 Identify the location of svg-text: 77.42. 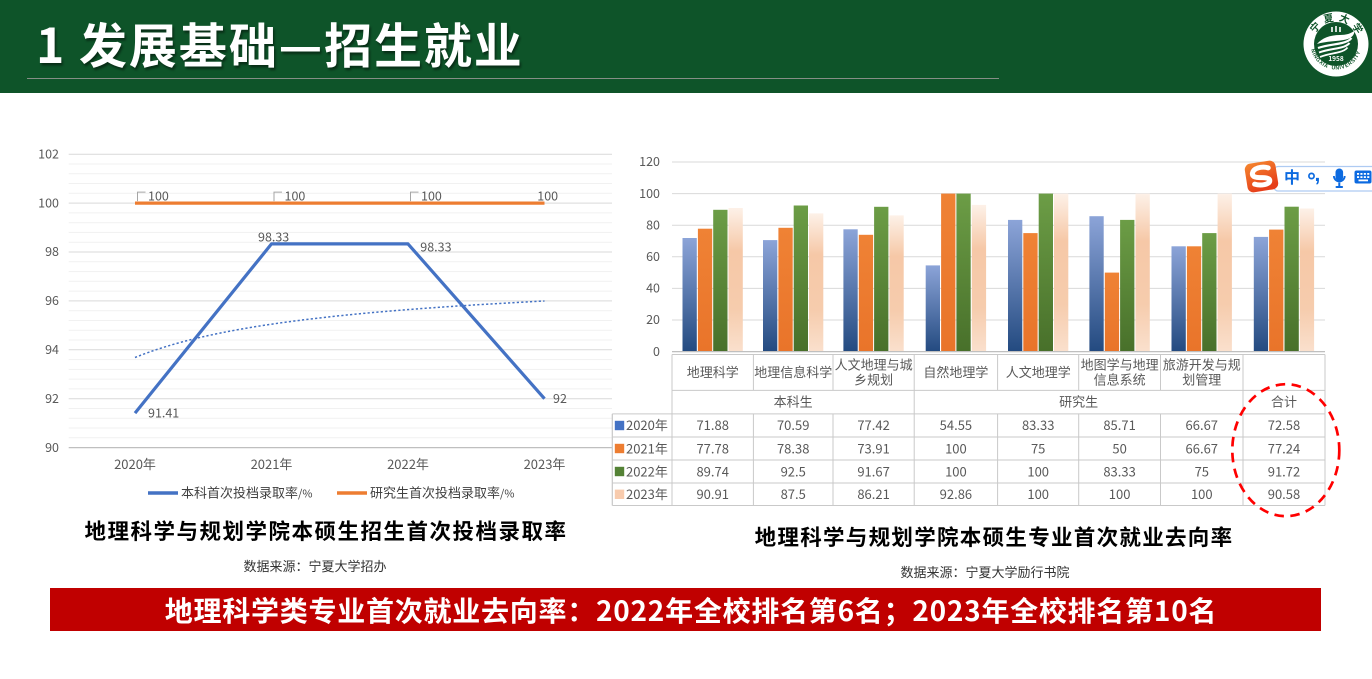
(873, 424).